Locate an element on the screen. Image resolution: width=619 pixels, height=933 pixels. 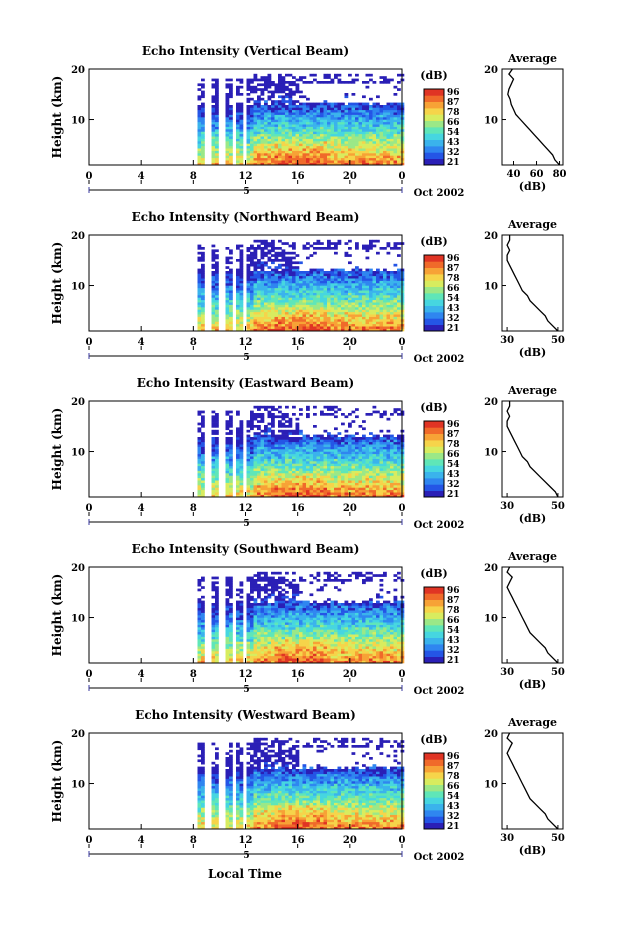
profile-x-label: (dB) is located at coordinates (532, 352).